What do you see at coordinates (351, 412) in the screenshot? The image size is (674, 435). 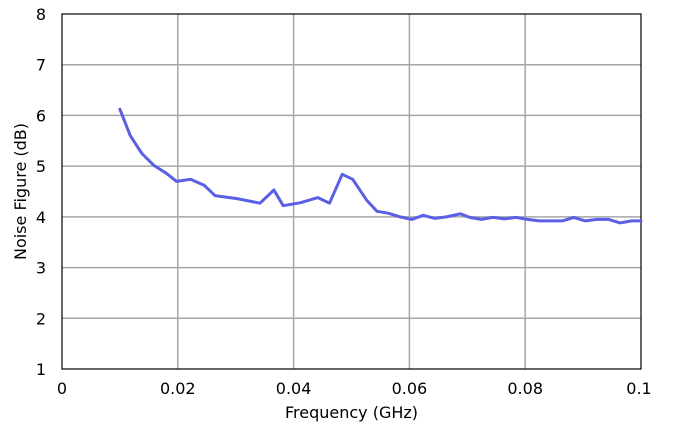 I see `x-axis-title: Frequency (GHz)` at bounding box center [351, 412].